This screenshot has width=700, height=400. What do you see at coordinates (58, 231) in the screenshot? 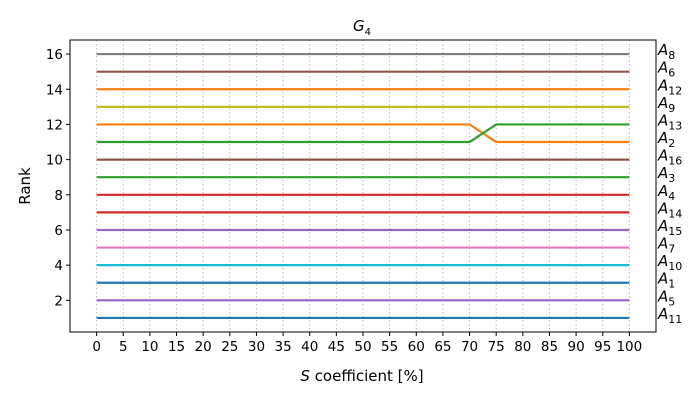
I see `y-tick-label: 6` at bounding box center [58, 231].